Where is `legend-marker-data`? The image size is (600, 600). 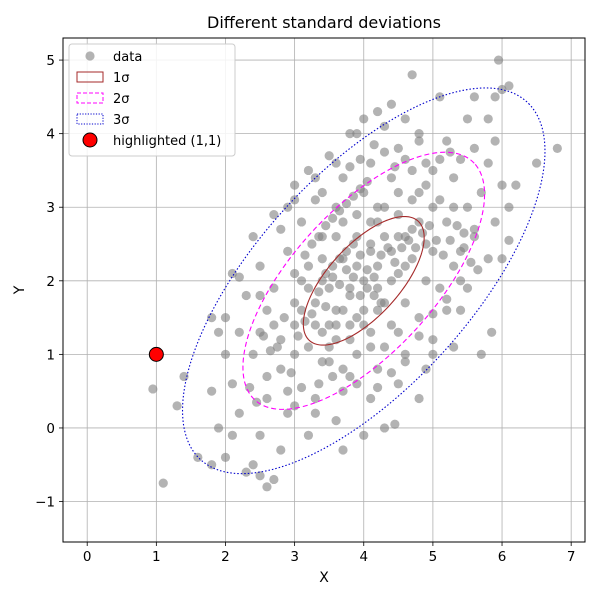
legend-marker-data is located at coordinates (90, 56).